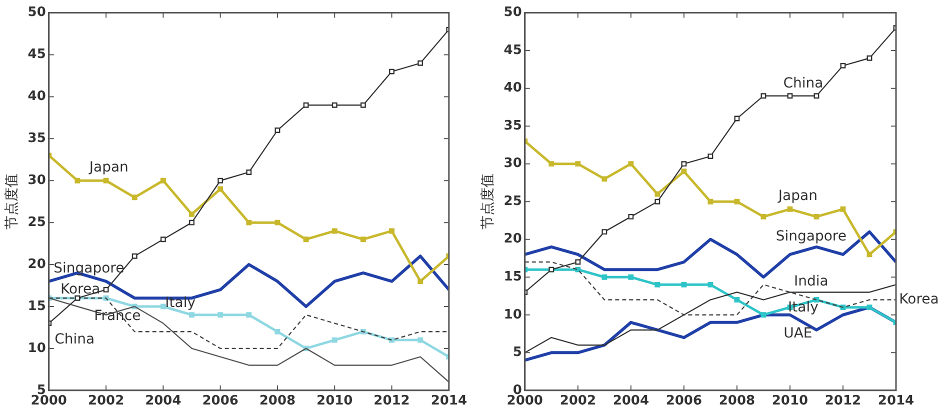 The height and width of the screenshot is (416, 950). I want to click on y-tick-label: 40, so click(37, 96).